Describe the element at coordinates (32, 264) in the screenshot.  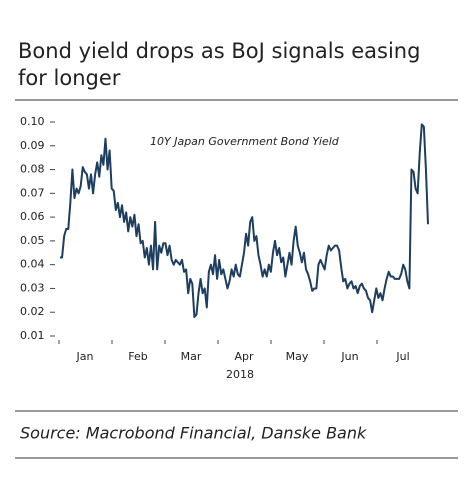
I see `y-tick-label: 0.04` at that location.